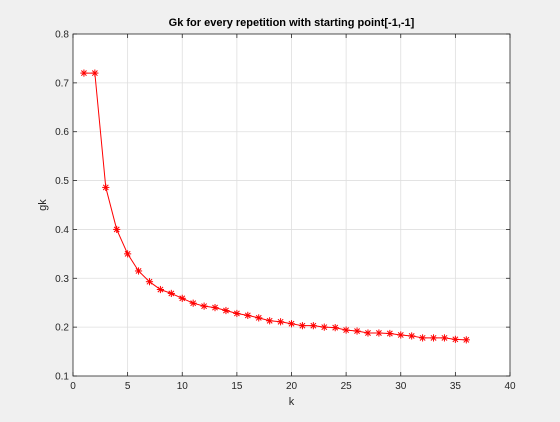 The height and width of the screenshot is (422, 560). Describe the element at coordinates (62, 83) in the screenshot. I see `y-tick-label: 0.7` at that location.